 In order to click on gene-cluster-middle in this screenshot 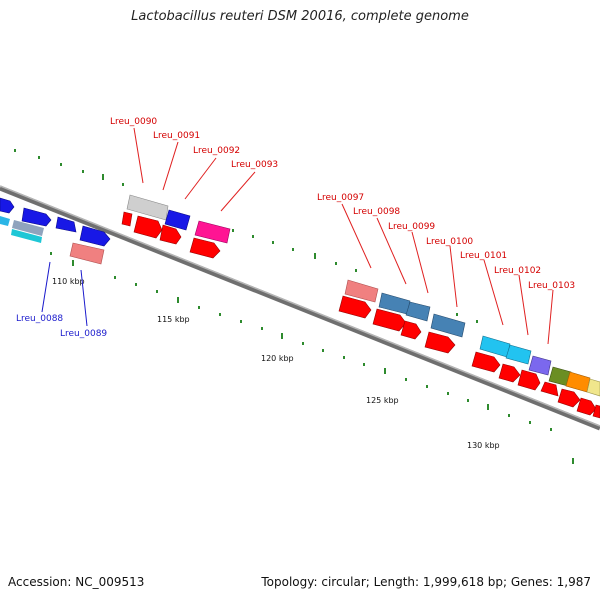, I will do `click(176, 226)`.